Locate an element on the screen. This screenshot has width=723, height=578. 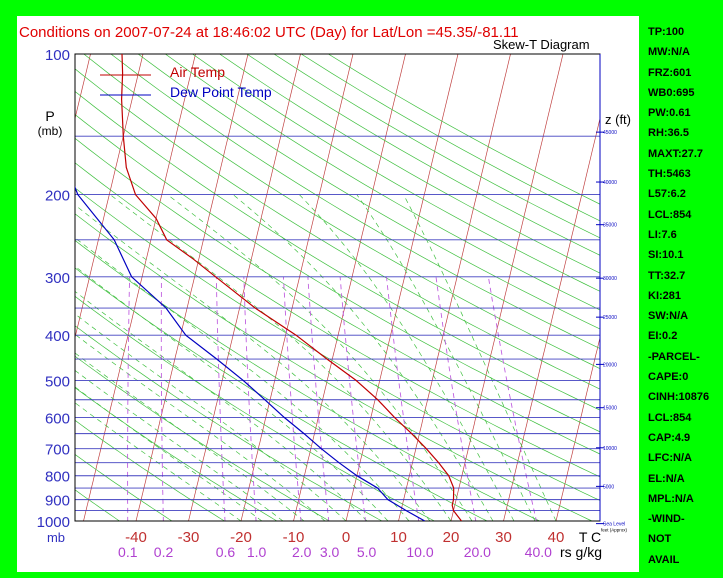
pressure-tick-label: 300 is located at coordinates (57, 278).